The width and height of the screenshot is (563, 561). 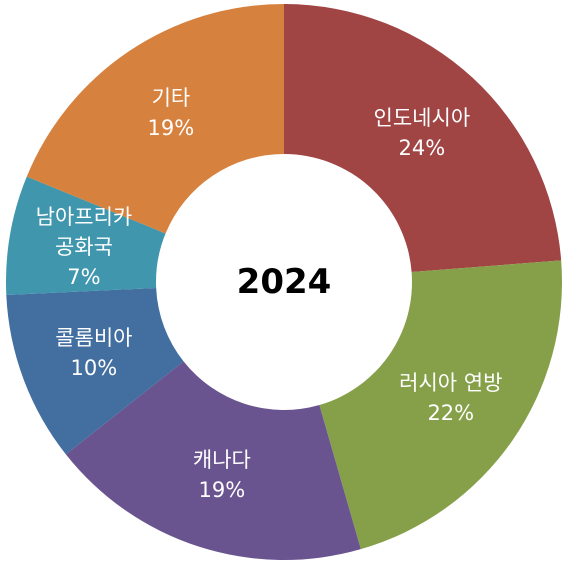 I want to click on slice-label: 기타 19%, so click(x=171, y=113).